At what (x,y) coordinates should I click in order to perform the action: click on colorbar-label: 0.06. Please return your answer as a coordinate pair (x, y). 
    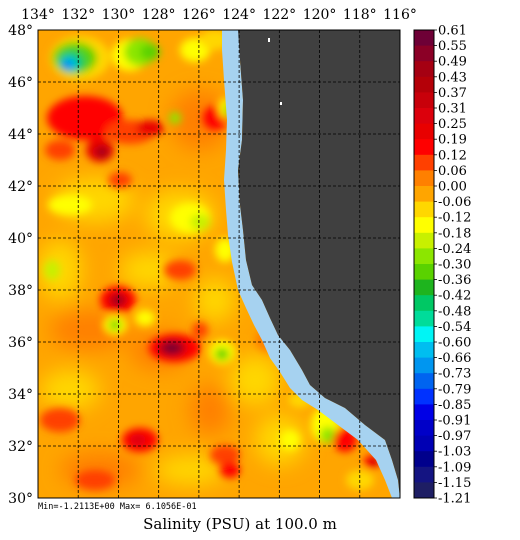
    Looking at the image, I should click on (452, 171).